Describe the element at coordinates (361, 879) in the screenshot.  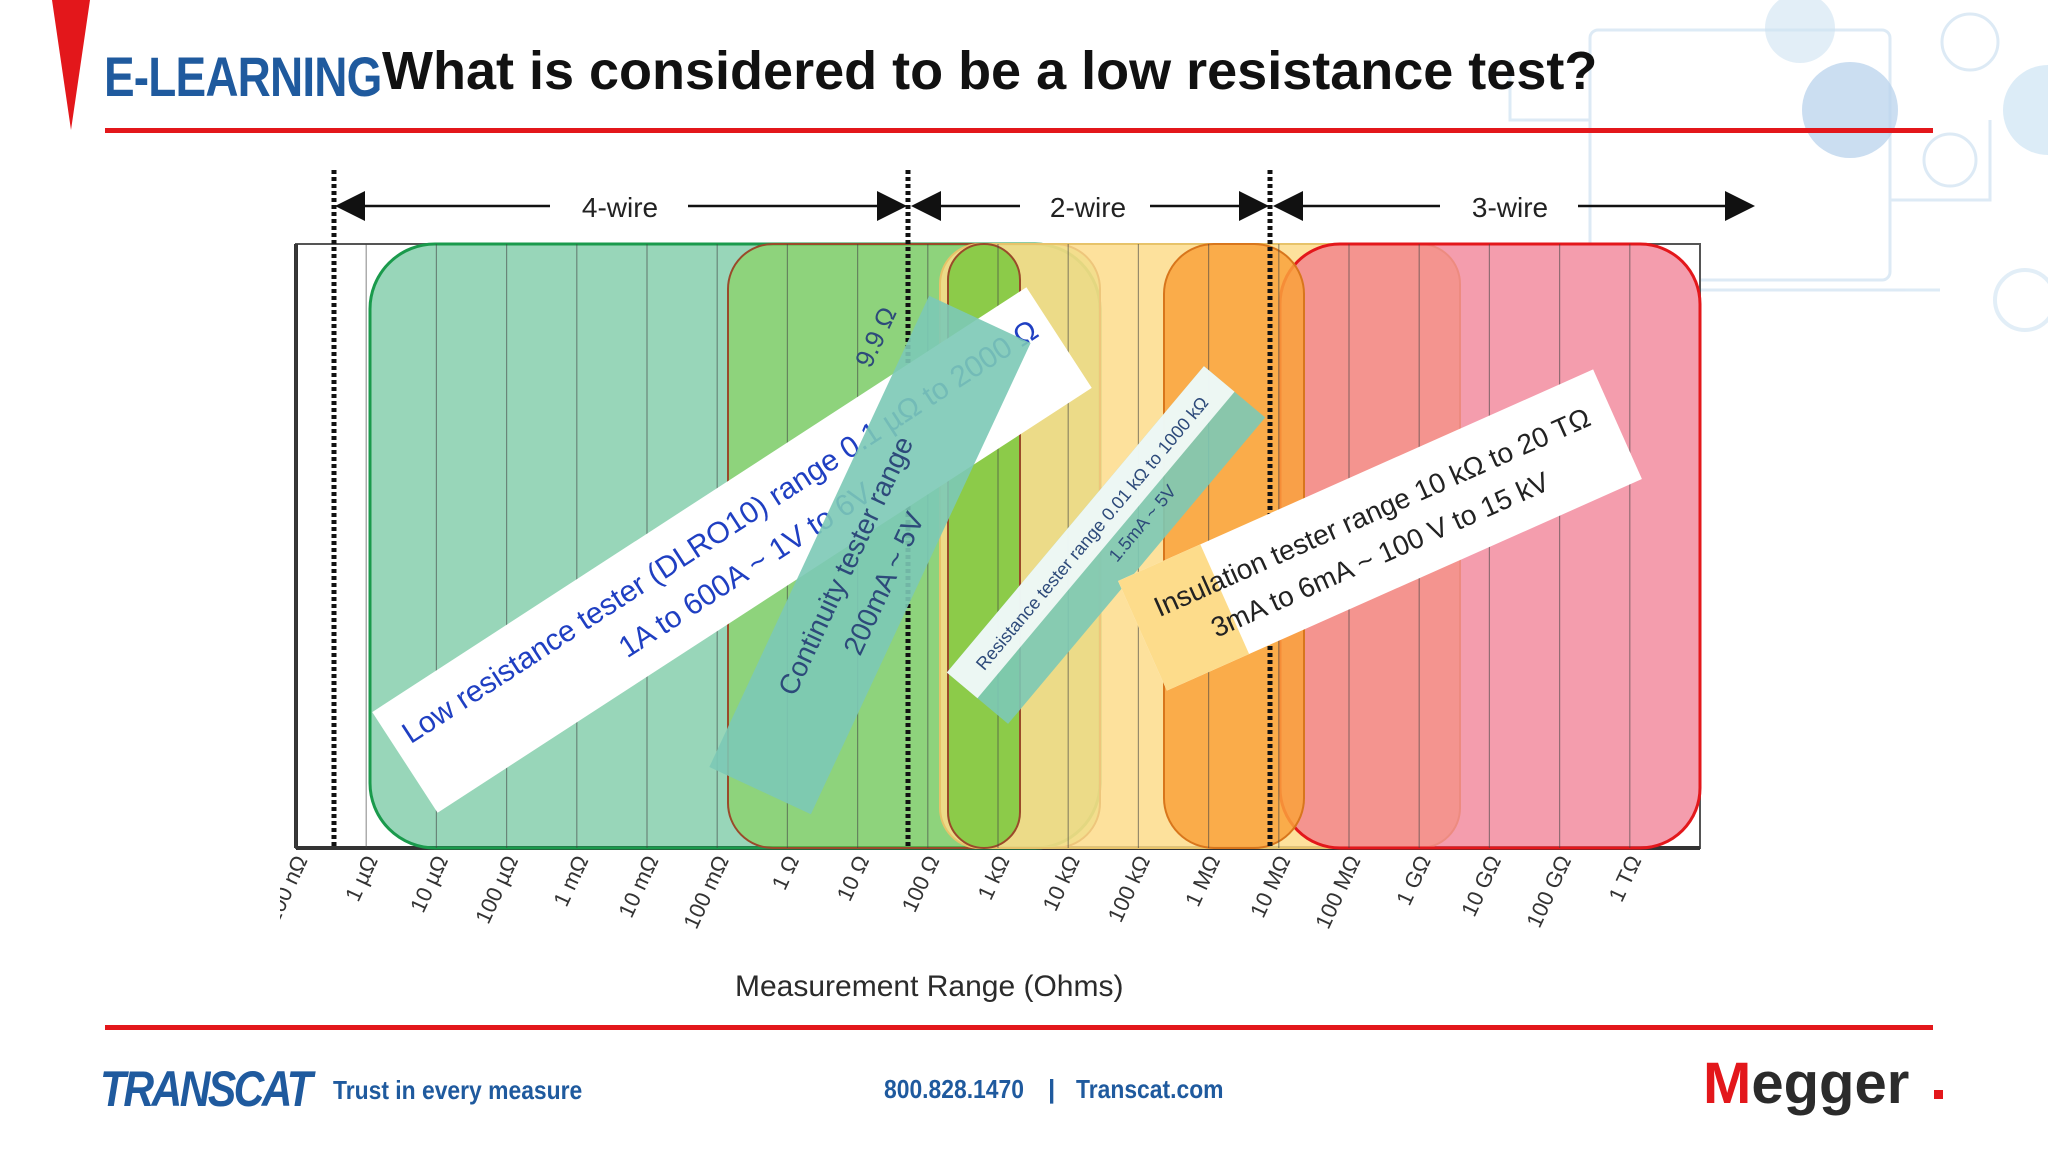
I see `tick-label: 1 µΩ` at that location.